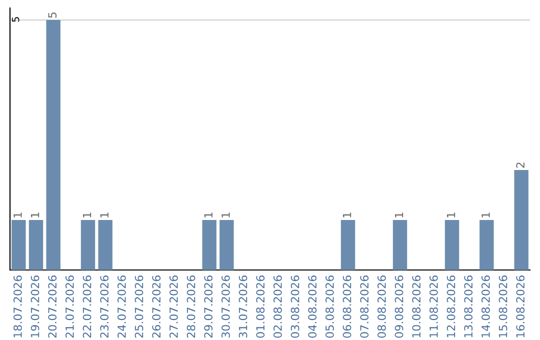 Image resolution: width=540 pixels, height=340 pixels. What do you see at coordinates (260, 307) in the screenshot?
I see `x-tick-label: 01.08.2026` at bounding box center [260, 307].